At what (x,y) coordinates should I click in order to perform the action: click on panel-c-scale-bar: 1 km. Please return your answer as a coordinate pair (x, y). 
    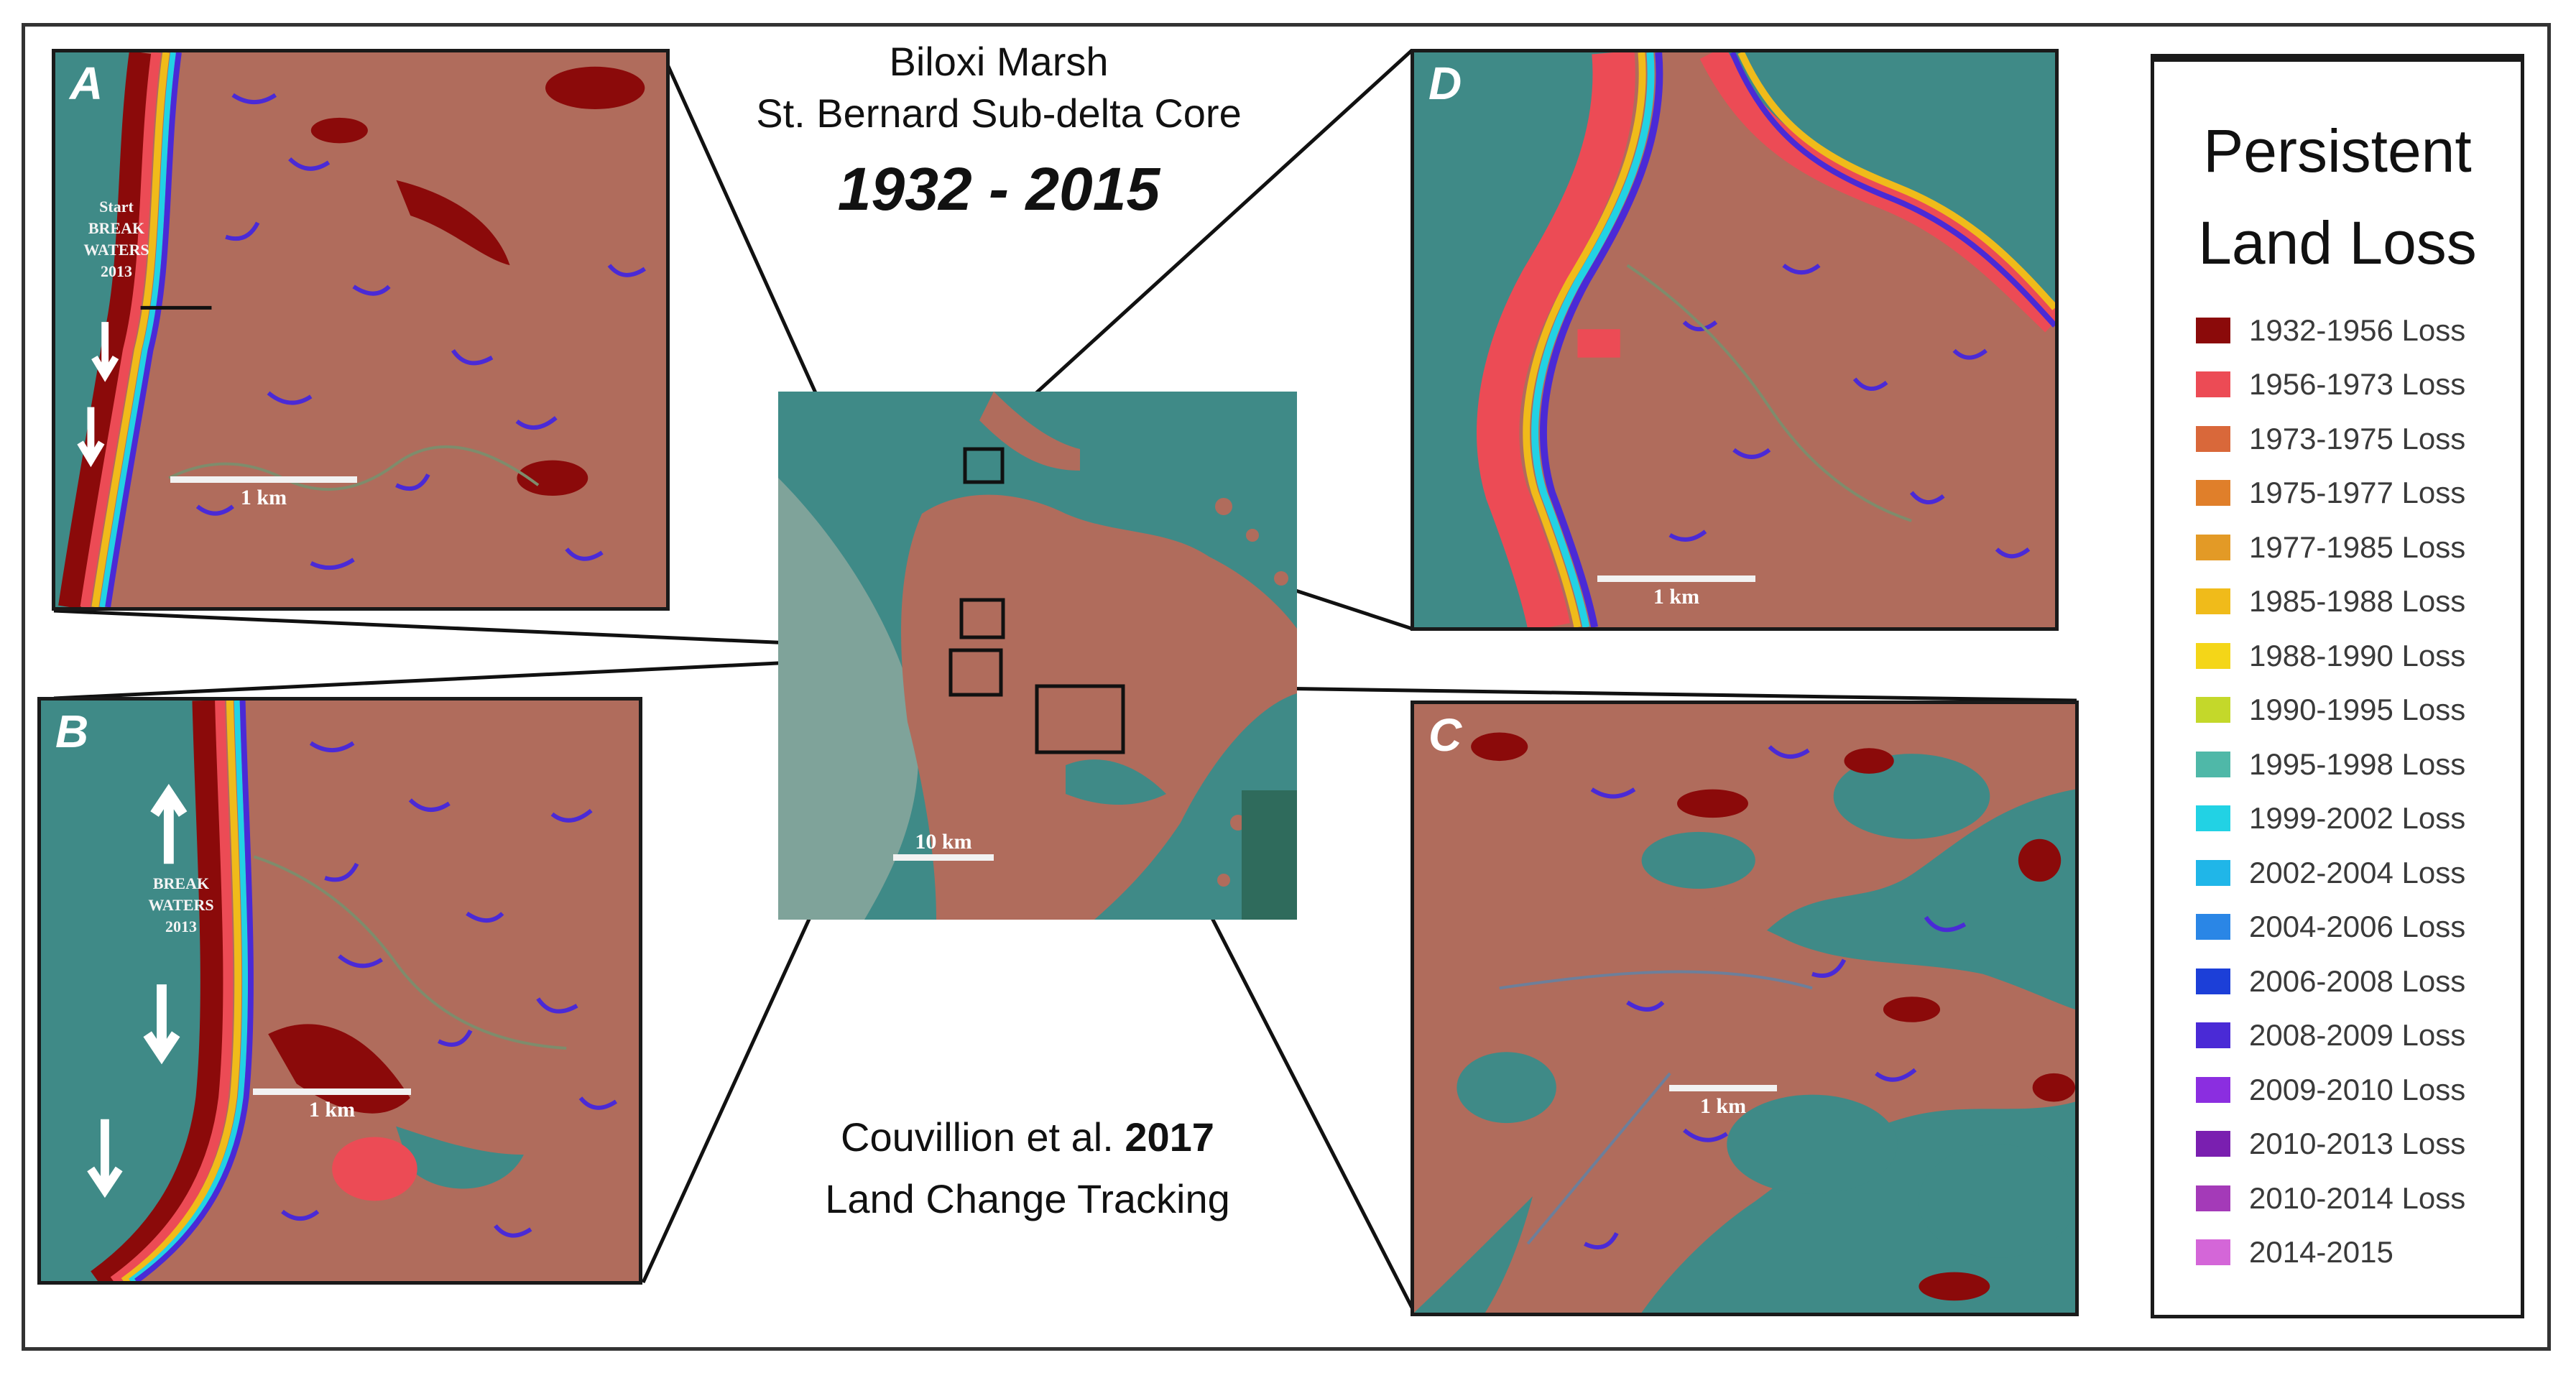
    Looking at the image, I should click on (1723, 1102).